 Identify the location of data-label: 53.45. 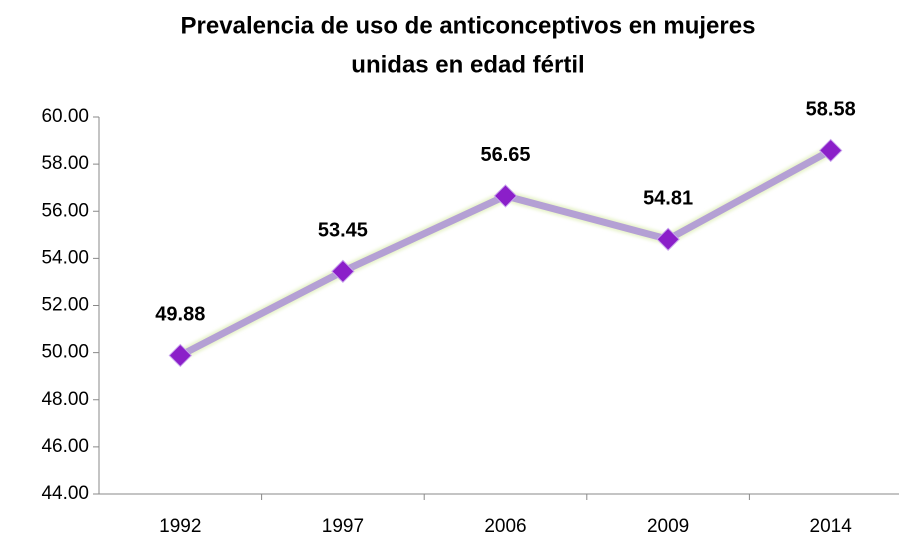
(343, 231).